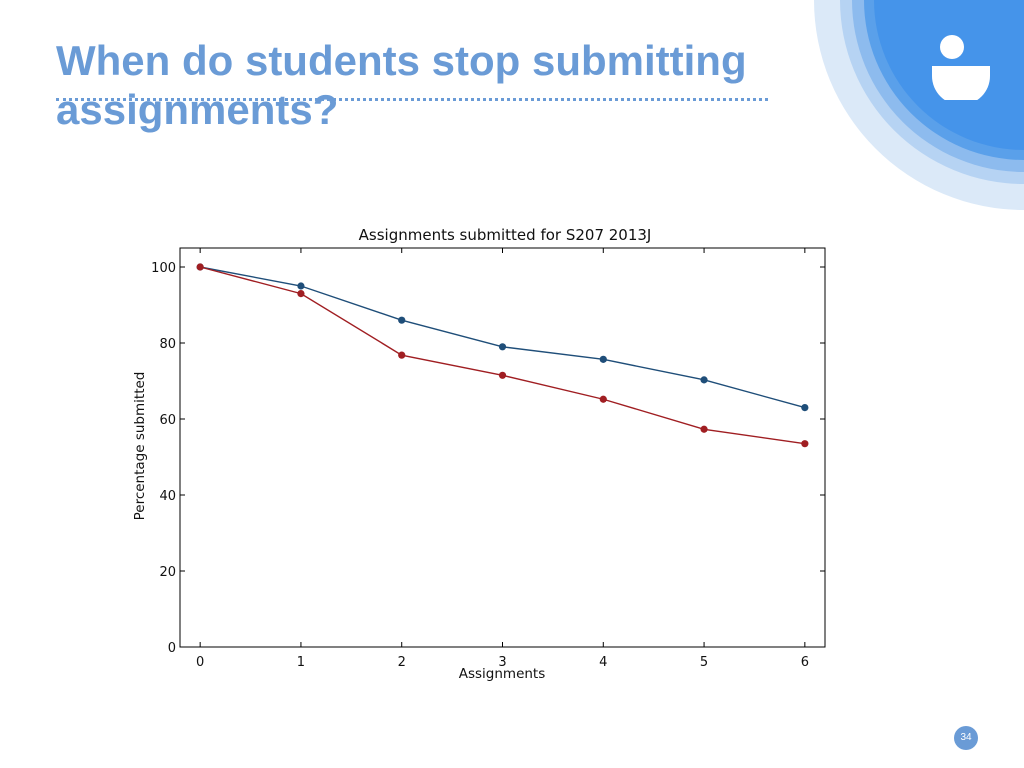 The height and width of the screenshot is (768, 1024). I want to click on x-tick-label: 1, so click(301, 662).